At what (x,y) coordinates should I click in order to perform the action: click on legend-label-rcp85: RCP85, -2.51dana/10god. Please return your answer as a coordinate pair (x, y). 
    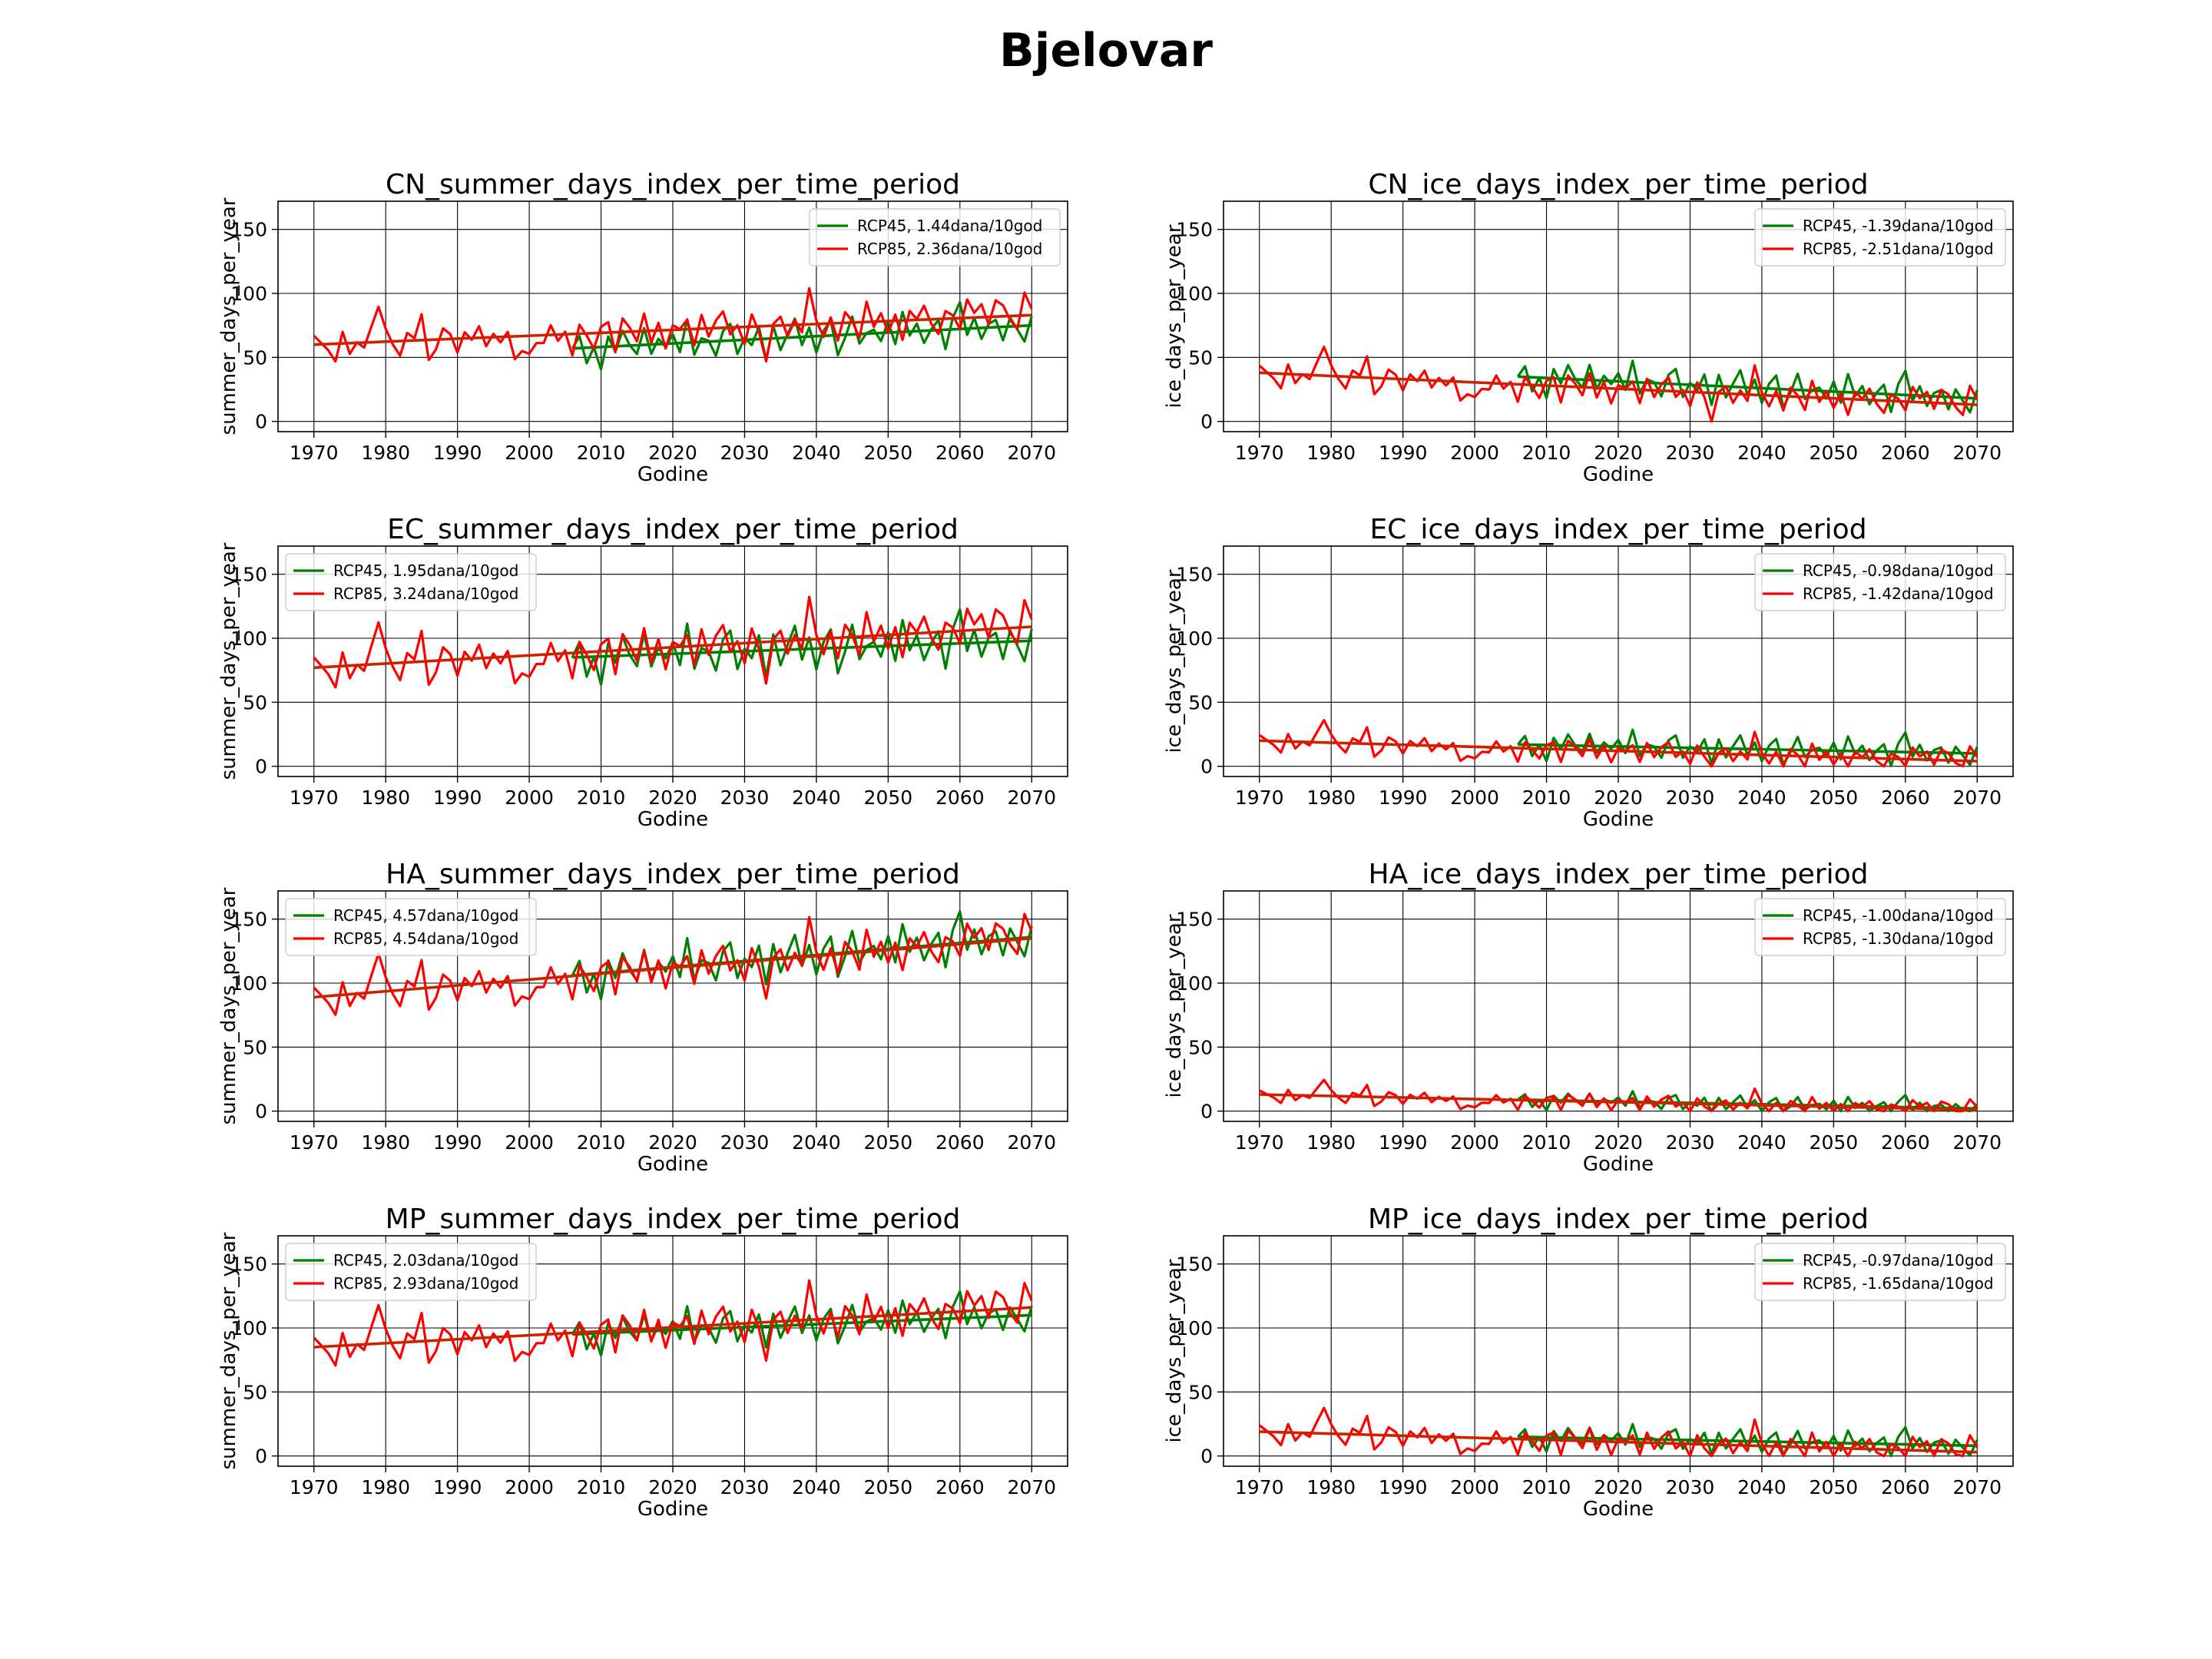
    Looking at the image, I should click on (1898, 249).